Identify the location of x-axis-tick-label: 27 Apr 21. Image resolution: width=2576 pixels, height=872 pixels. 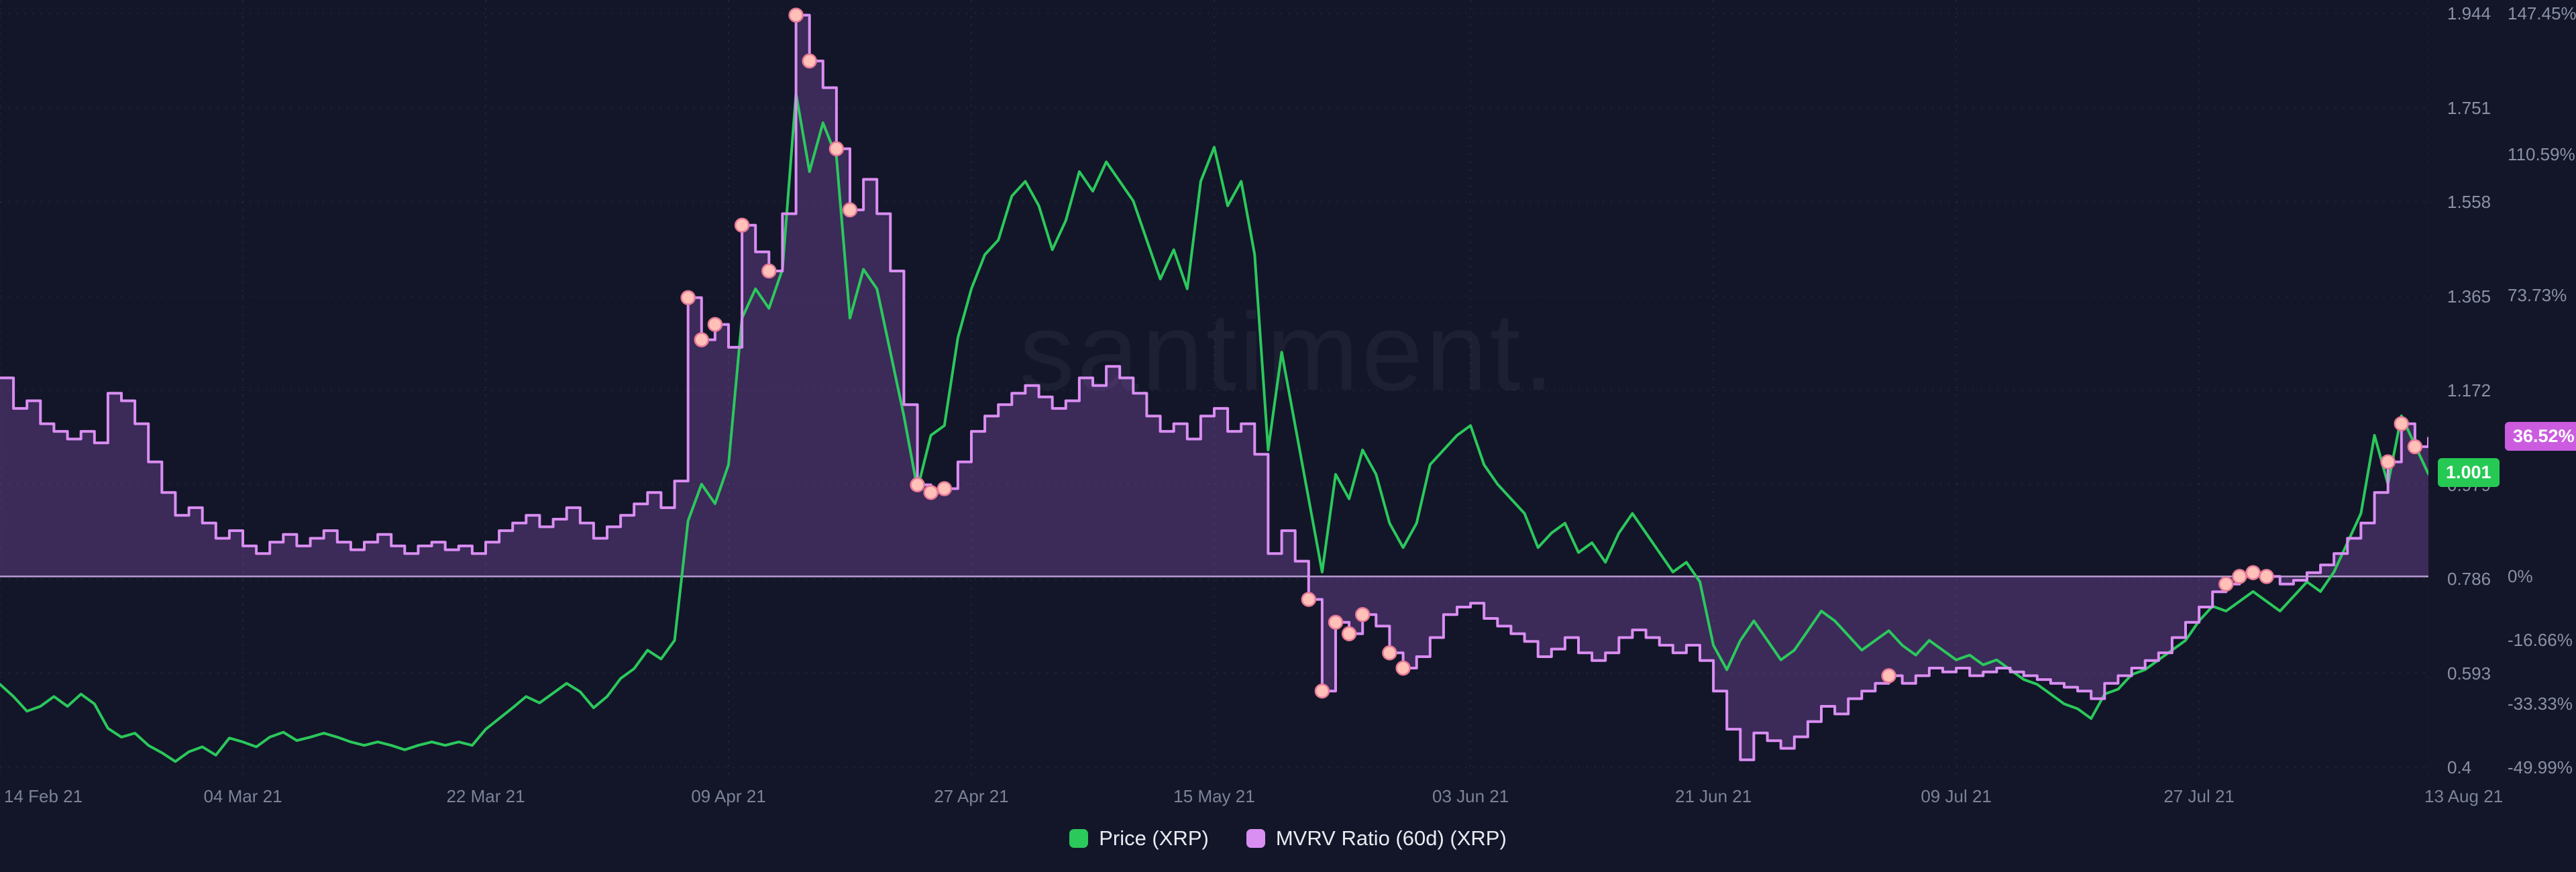
(971, 796).